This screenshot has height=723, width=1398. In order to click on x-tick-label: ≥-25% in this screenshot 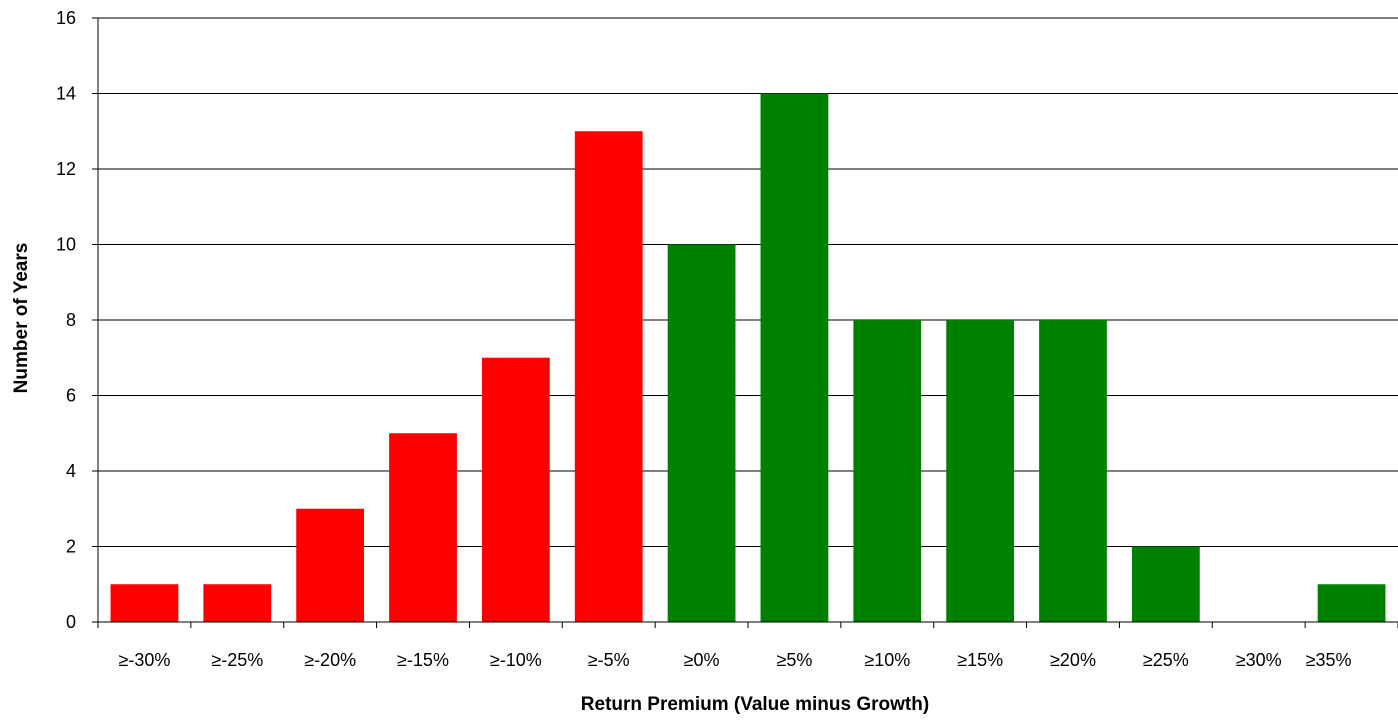, I will do `click(237, 660)`.